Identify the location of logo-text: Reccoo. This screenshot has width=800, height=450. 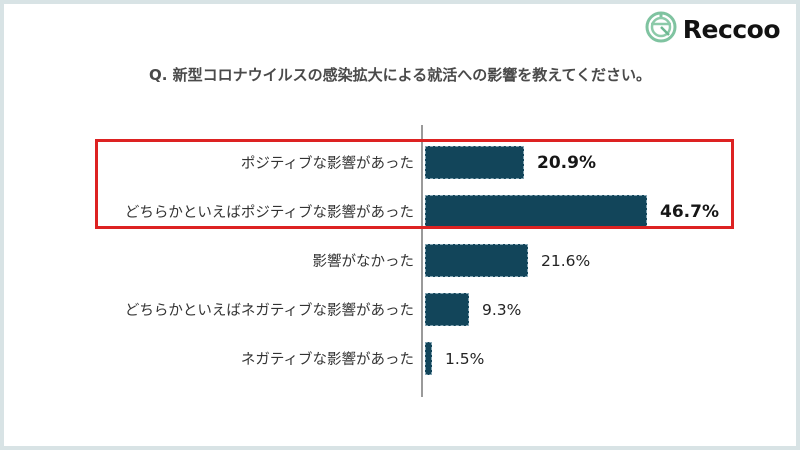
(731, 29).